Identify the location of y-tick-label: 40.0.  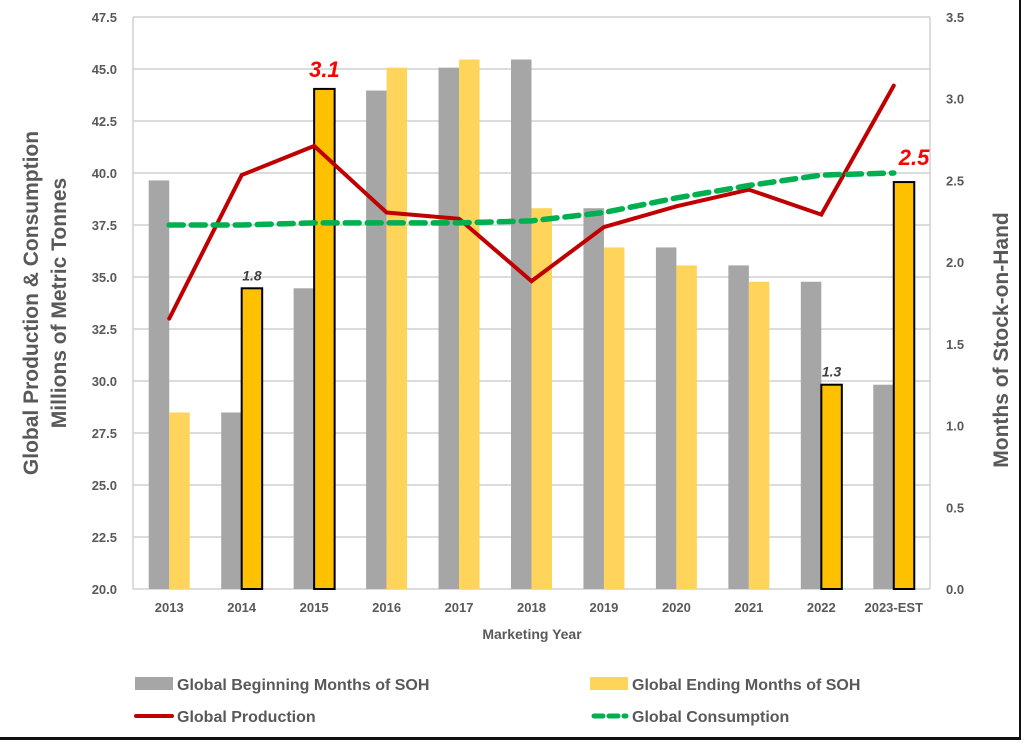
(104, 173).